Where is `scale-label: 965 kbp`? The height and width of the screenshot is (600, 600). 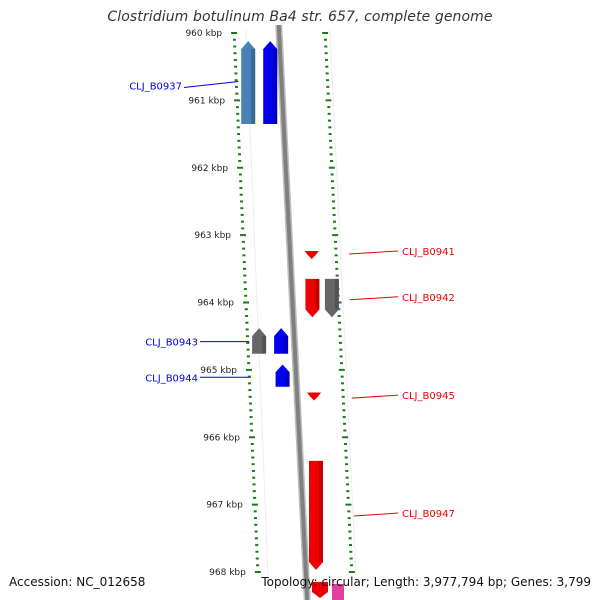
scale-label: 965 kbp is located at coordinates (218, 371).